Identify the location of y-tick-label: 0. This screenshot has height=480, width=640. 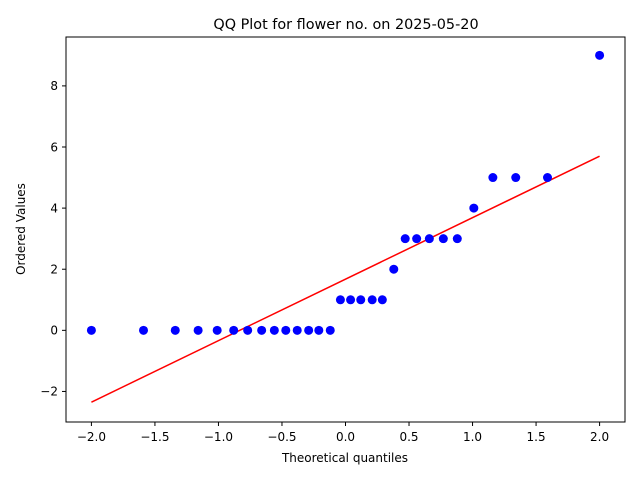
(54, 331).